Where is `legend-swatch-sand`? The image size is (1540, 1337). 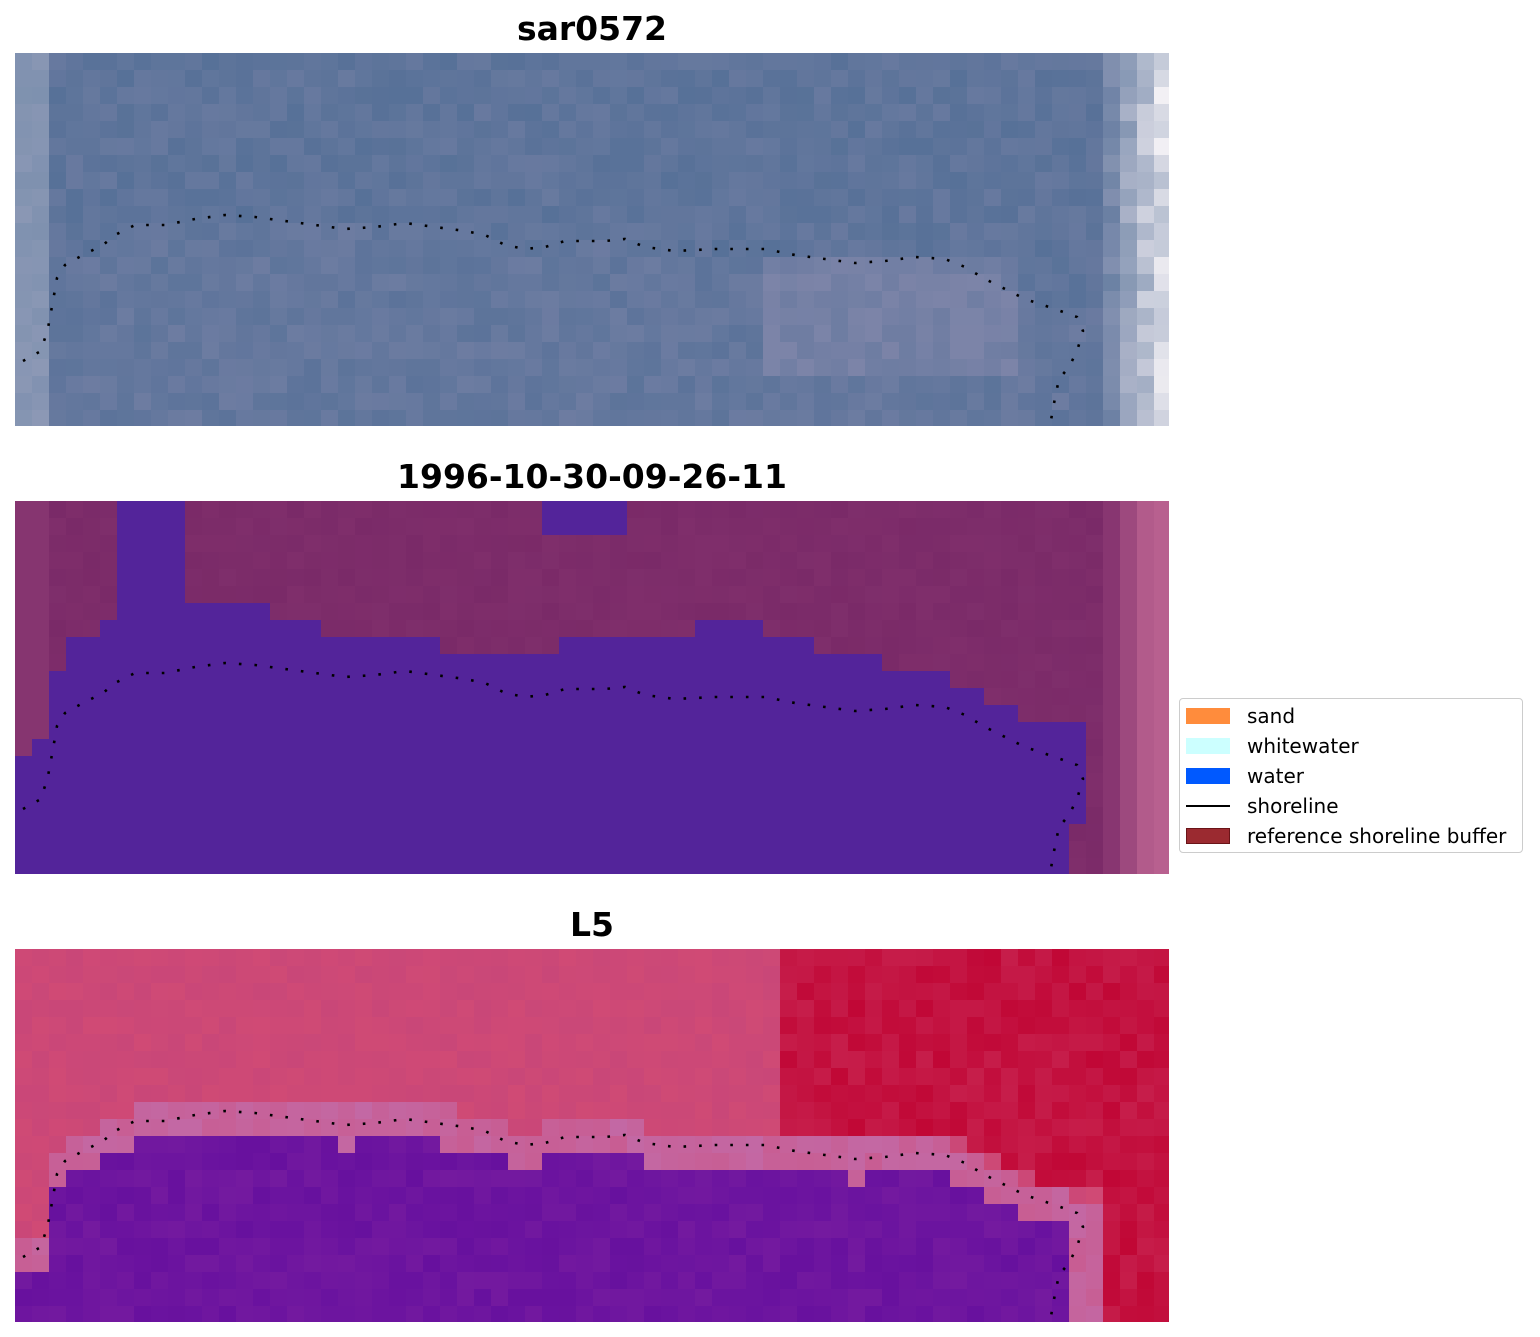
legend-swatch-sand is located at coordinates (1208, 716).